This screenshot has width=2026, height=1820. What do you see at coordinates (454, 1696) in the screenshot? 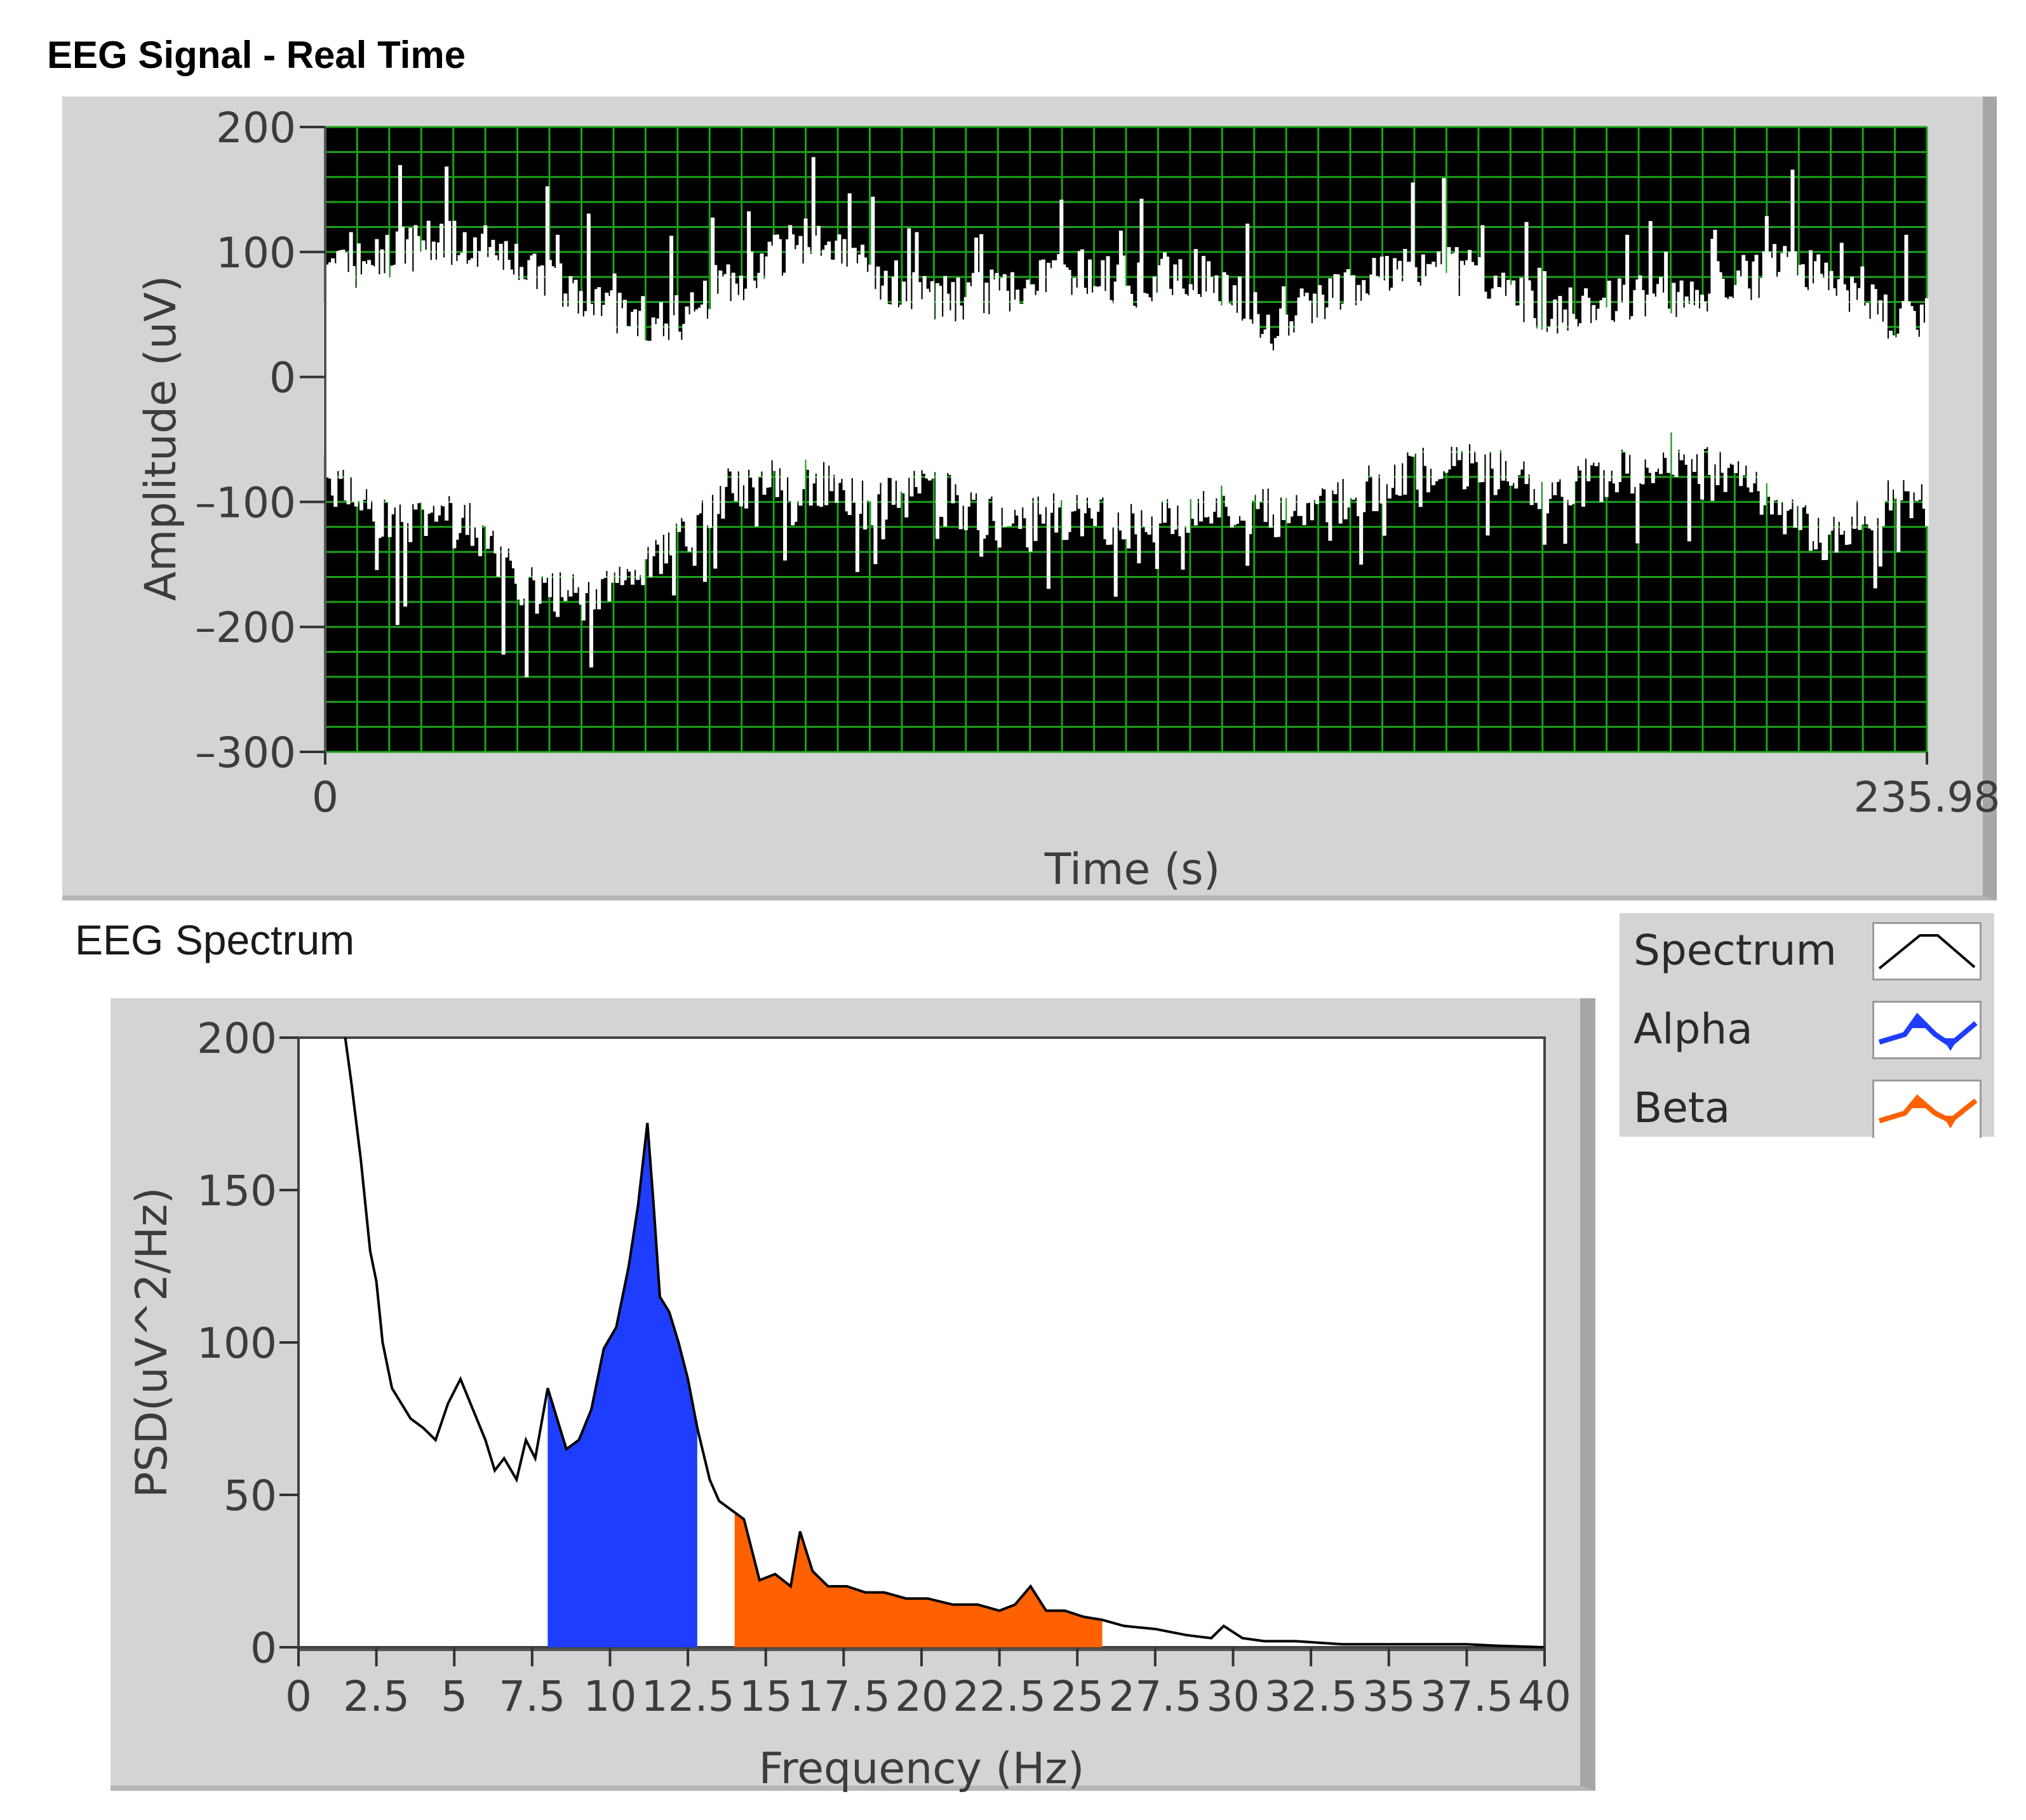
I see `x-tick-label: 5` at bounding box center [454, 1696].